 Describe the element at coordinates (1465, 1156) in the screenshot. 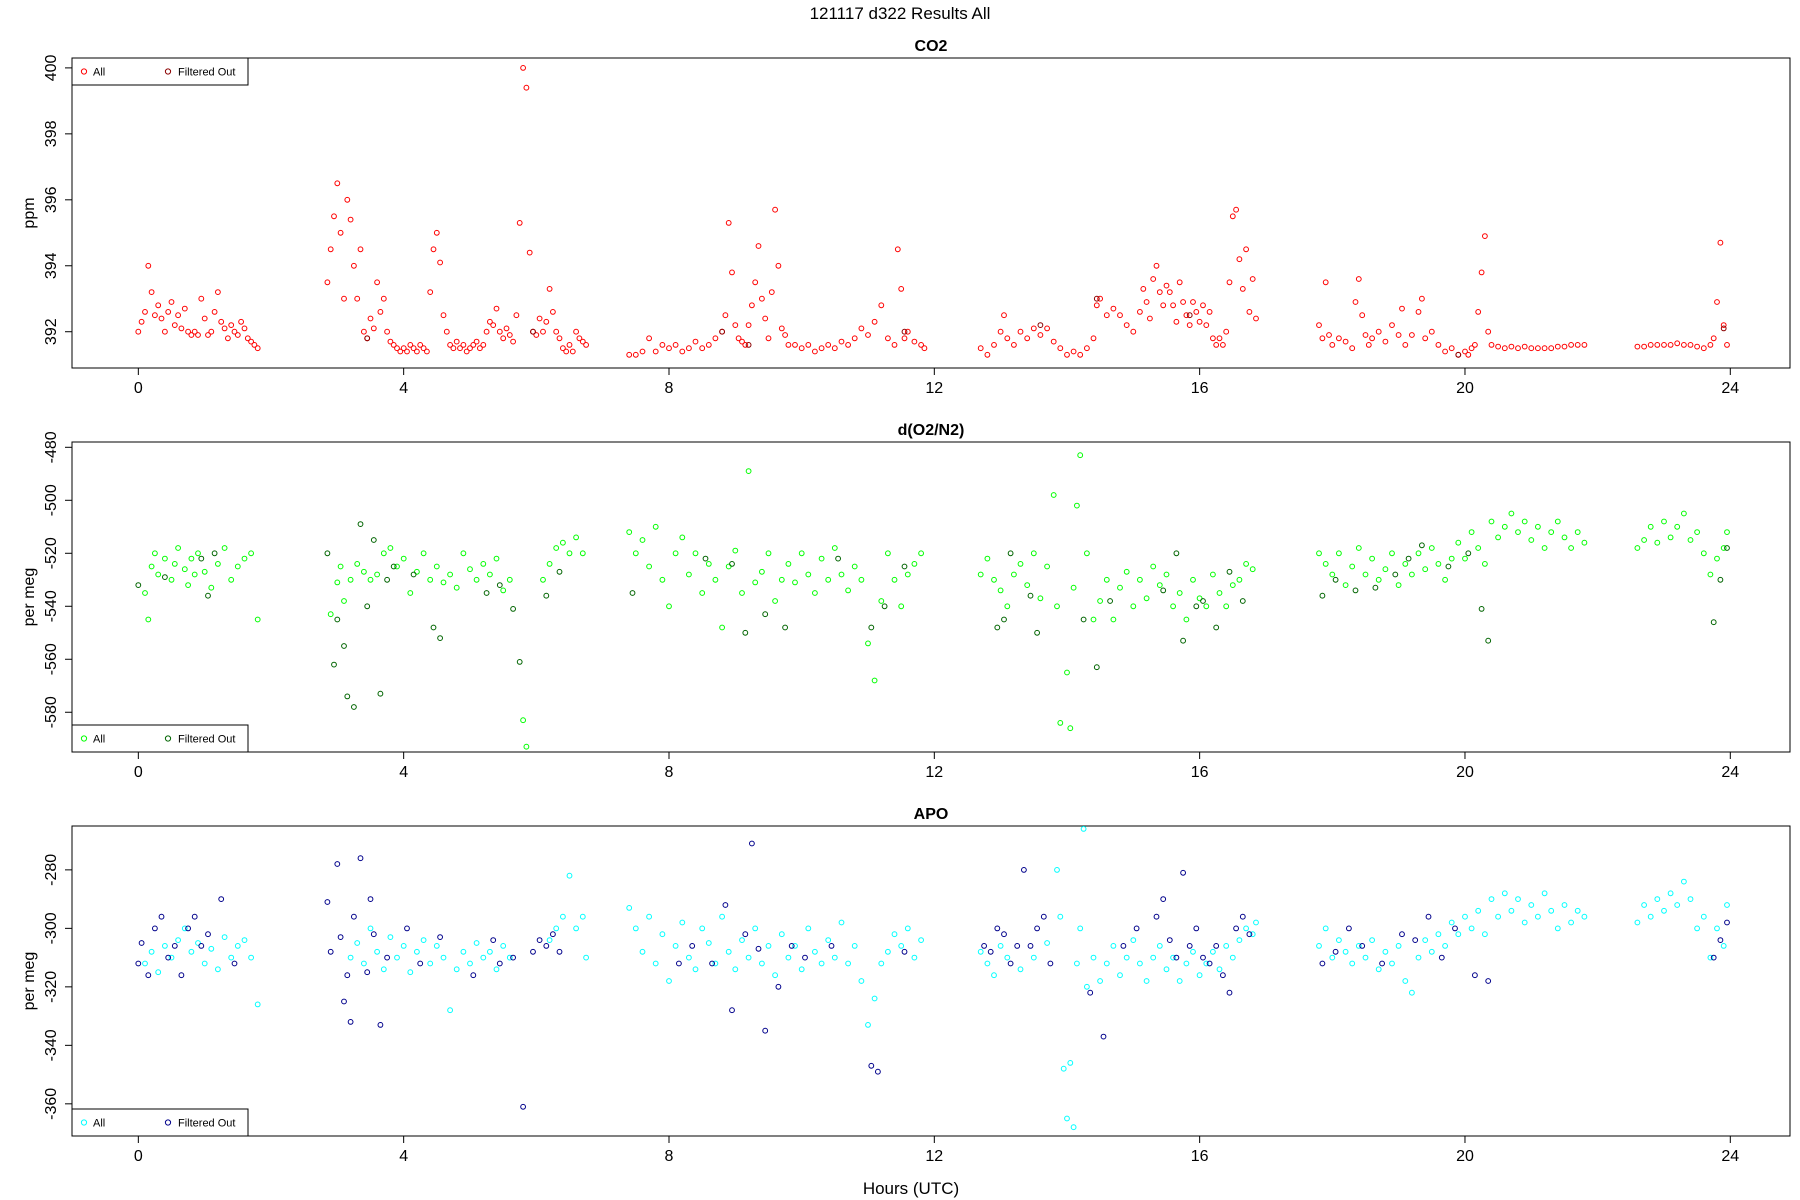

I see `x-tick-label: 20` at that location.